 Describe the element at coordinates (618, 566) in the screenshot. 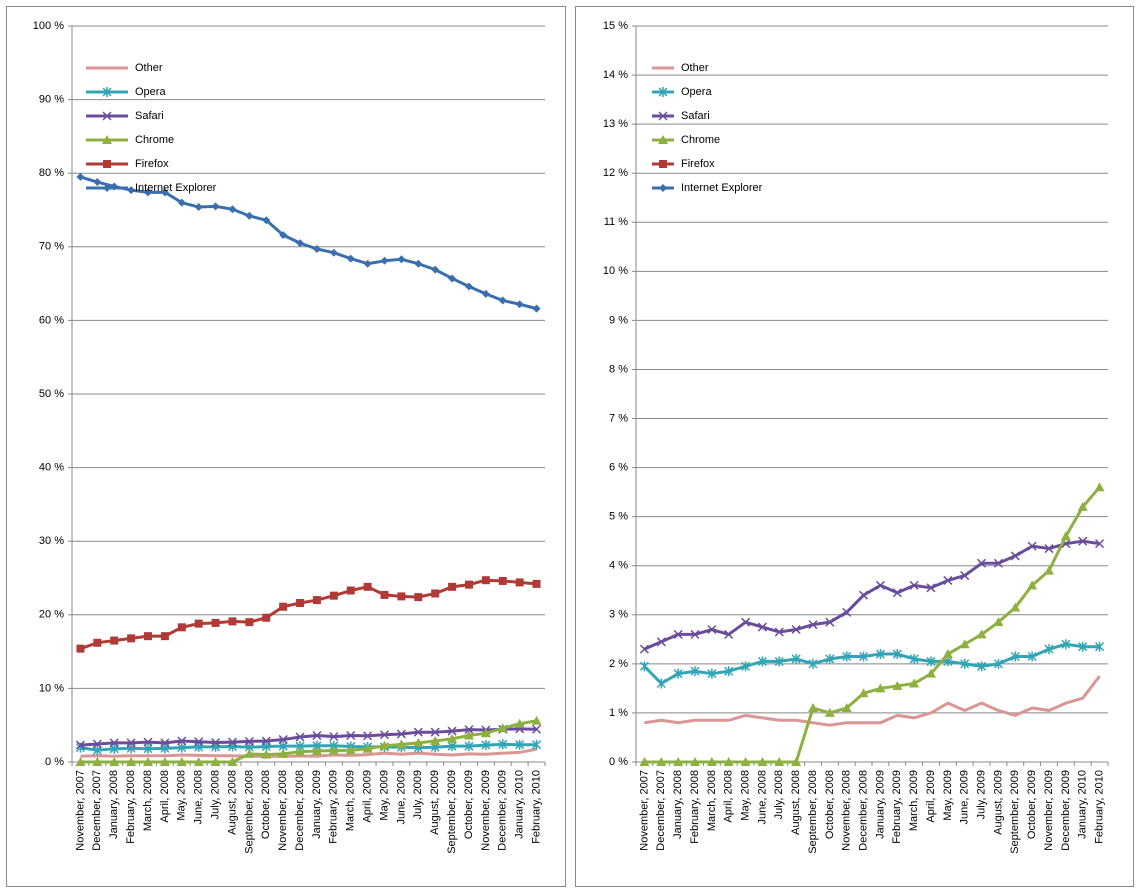

I see `y-tick-label: 4 %` at that location.